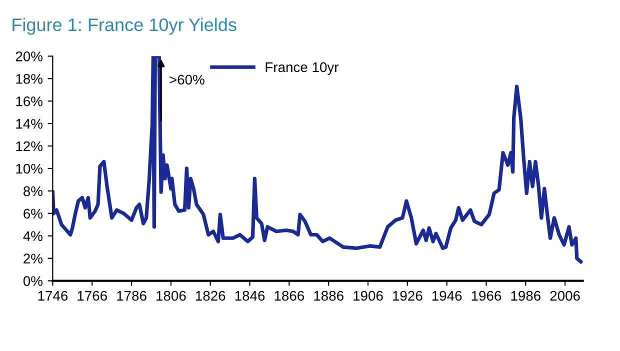 The width and height of the screenshot is (620, 351). I want to click on x-tick-label: 1966, so click(487, 295).